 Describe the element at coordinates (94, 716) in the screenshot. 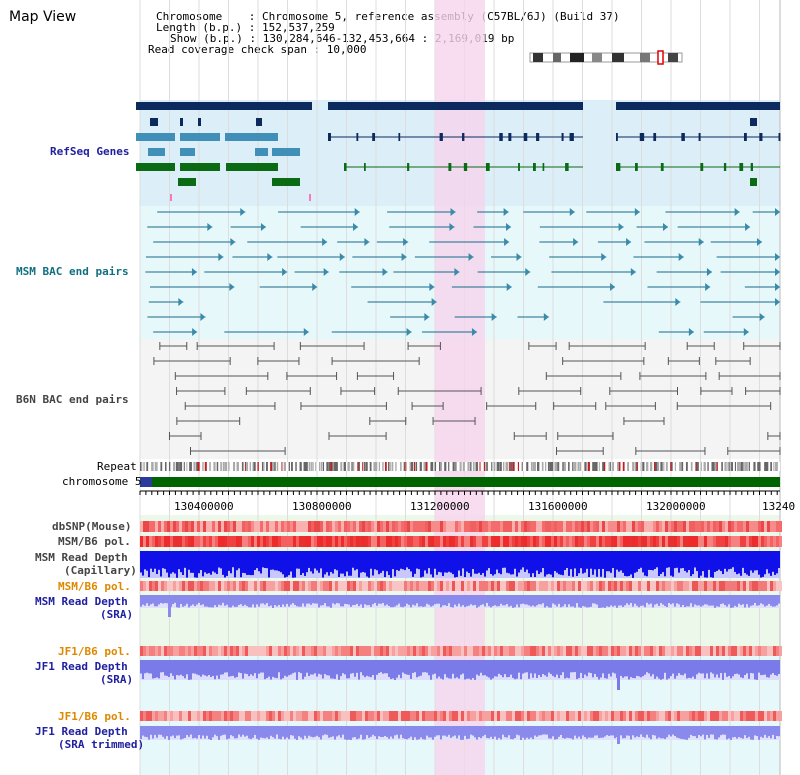

I see `jf1-b6-pol-label-2: JF1/B6 pol.` at that location.